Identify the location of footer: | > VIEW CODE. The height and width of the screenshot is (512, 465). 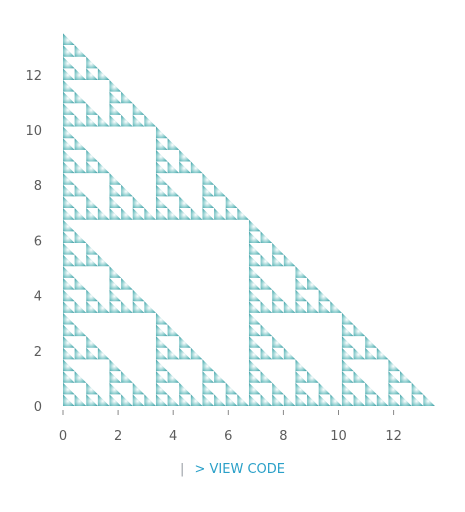
(232, 474).